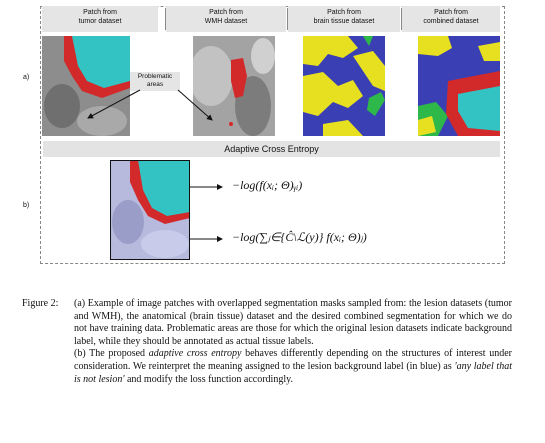  Describe the element at coordinates (155, 81) in the screenshot. I see `problematic-areas-label: Problematic areas` at that location.